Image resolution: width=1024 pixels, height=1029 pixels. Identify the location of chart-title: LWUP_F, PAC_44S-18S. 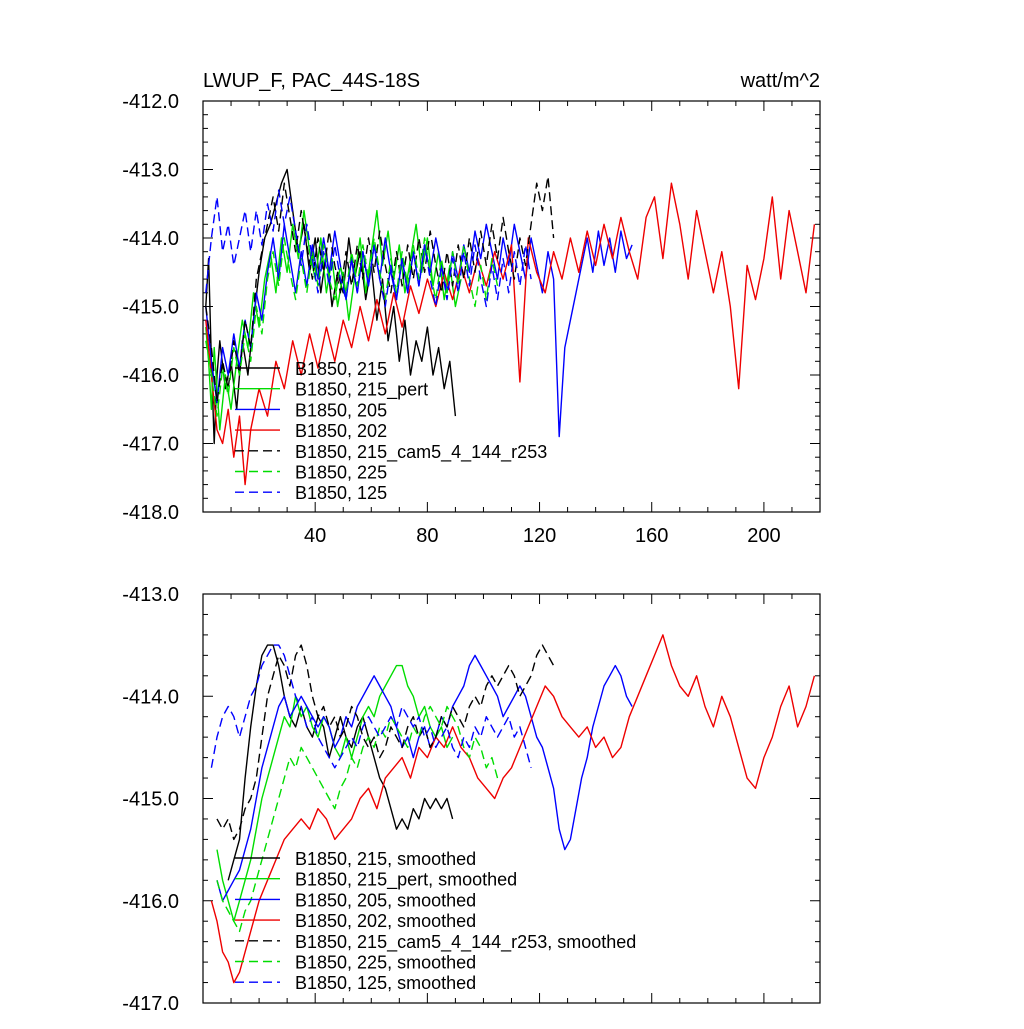
(311, 81).